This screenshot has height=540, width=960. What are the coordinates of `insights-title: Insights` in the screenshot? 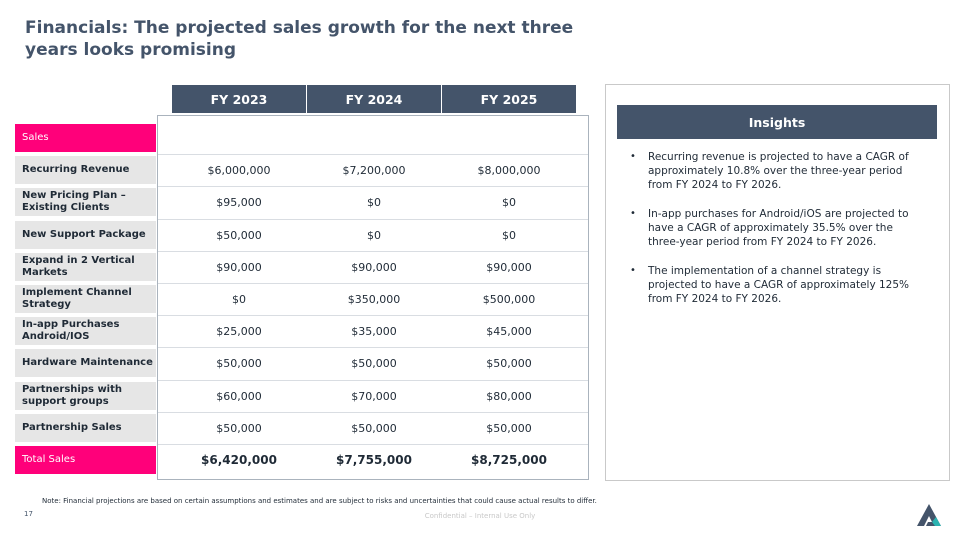 It's located at (777, 122).